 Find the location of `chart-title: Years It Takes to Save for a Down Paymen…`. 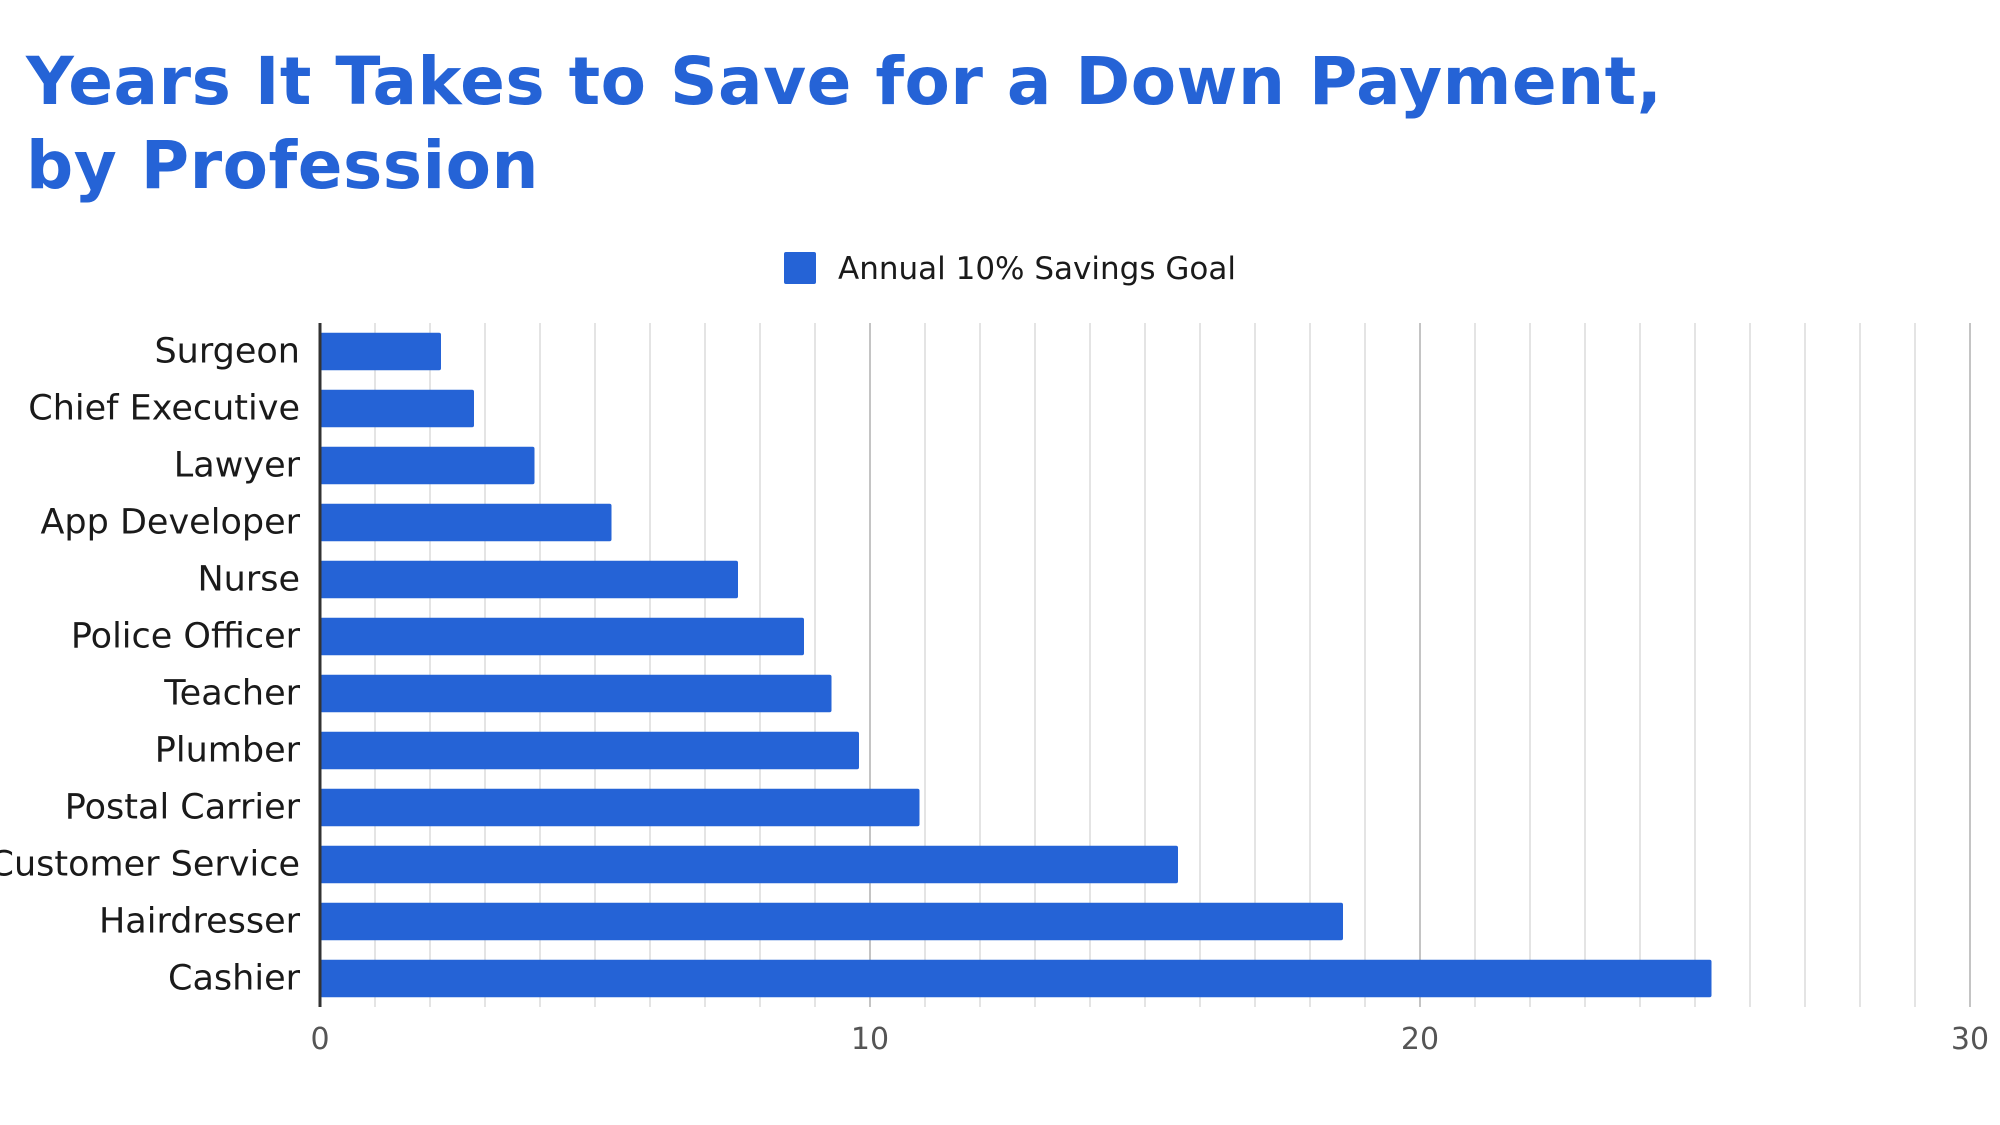

chart-title: Years It Takes to Save for a Down Paymen… is located at coordinates (844, 123).